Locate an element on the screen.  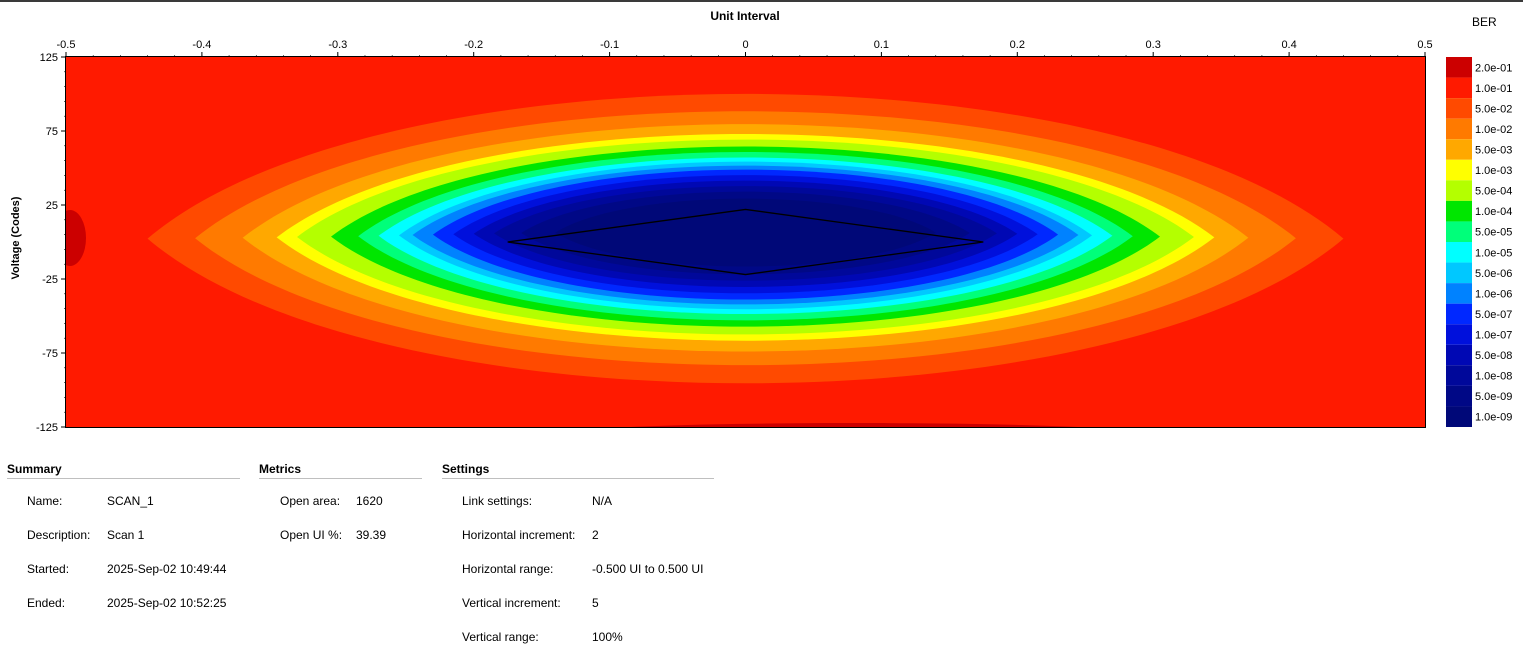
legend-label: 1.0e-01 is located at coordinates (1493, 89).